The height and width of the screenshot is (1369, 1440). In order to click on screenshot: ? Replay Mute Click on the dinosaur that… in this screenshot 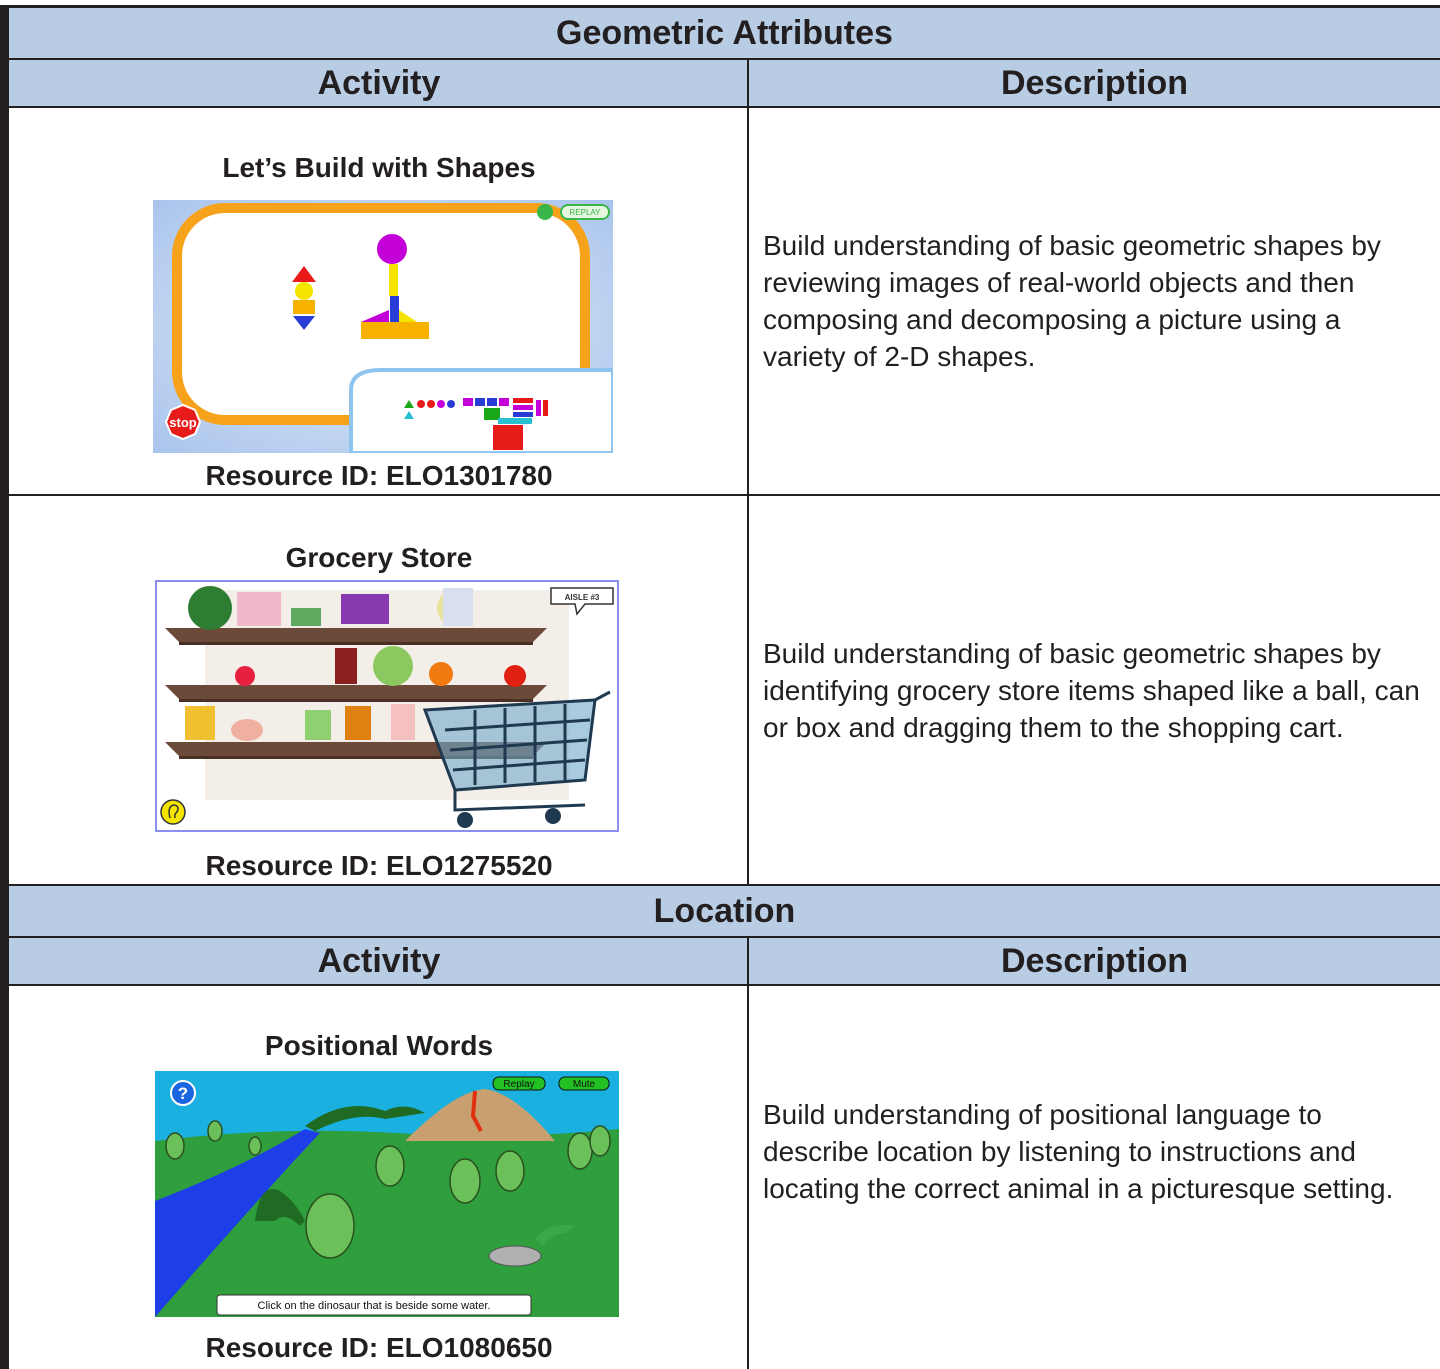, I will do `click(387, 1194)`.